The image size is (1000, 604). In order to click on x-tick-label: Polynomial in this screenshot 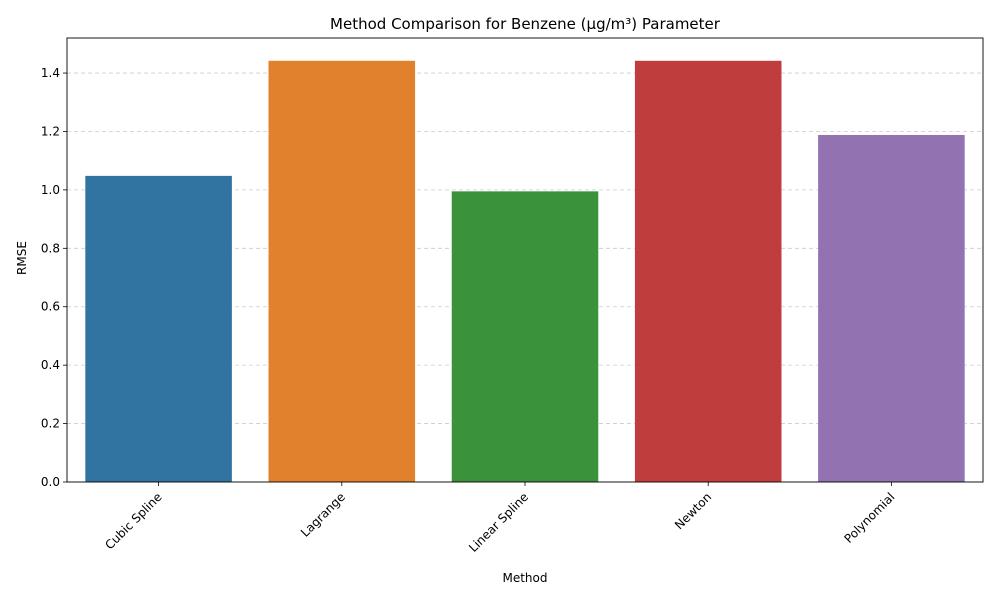, I will do `click(869, 518)`.